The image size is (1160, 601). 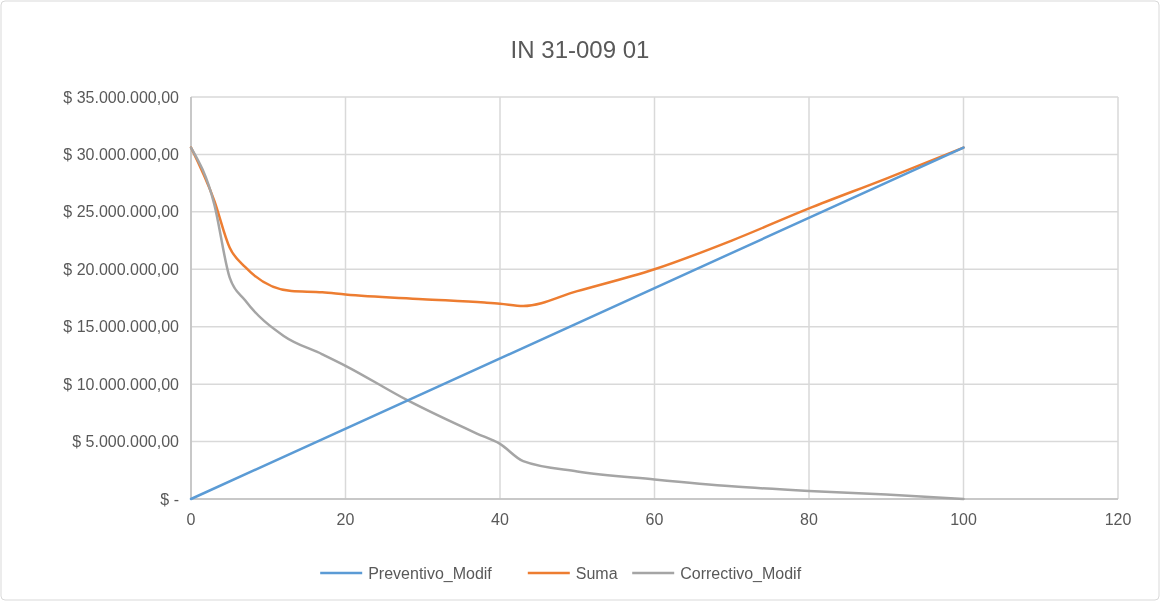 What do you see at coordinates (654, 519) in the screenshot?
I see `x-tick-label: 60` at bounding box center [654, 519].